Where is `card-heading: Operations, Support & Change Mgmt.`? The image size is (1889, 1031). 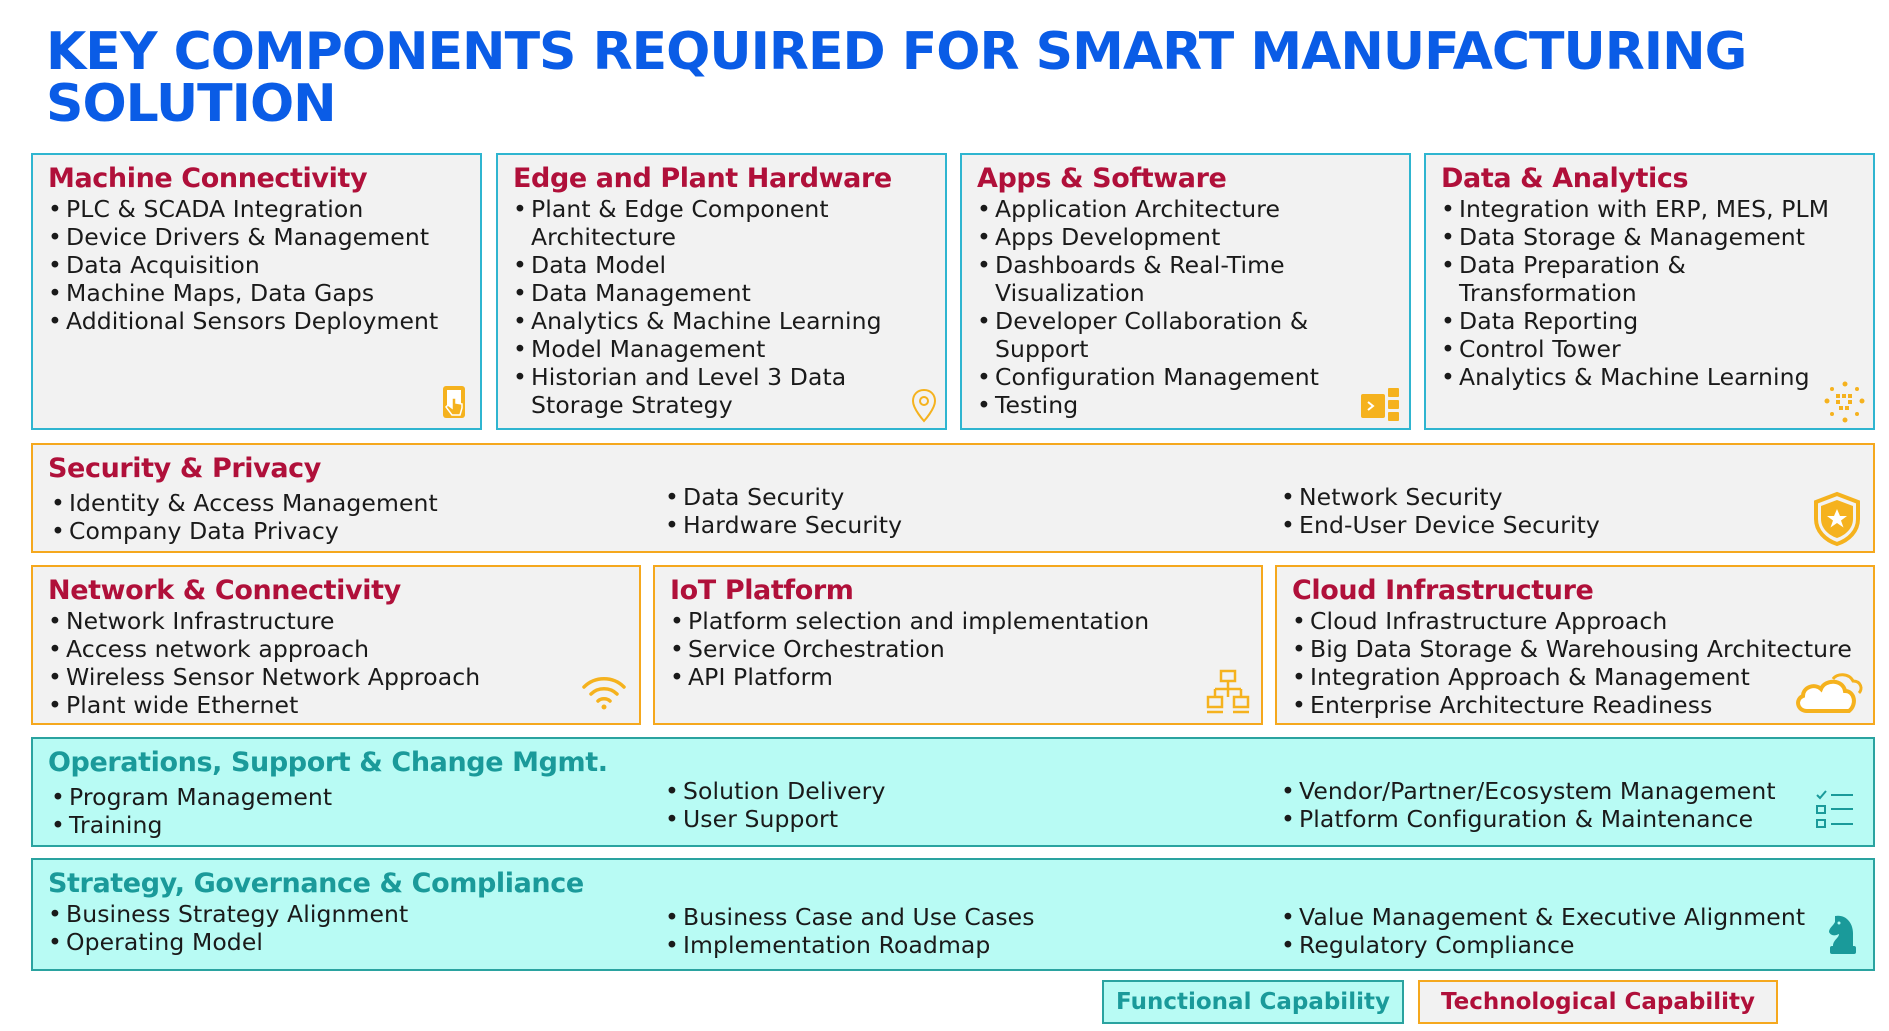
card-heading: Operations, Support & Change Mgmt. is located at coordinates (328, 762).